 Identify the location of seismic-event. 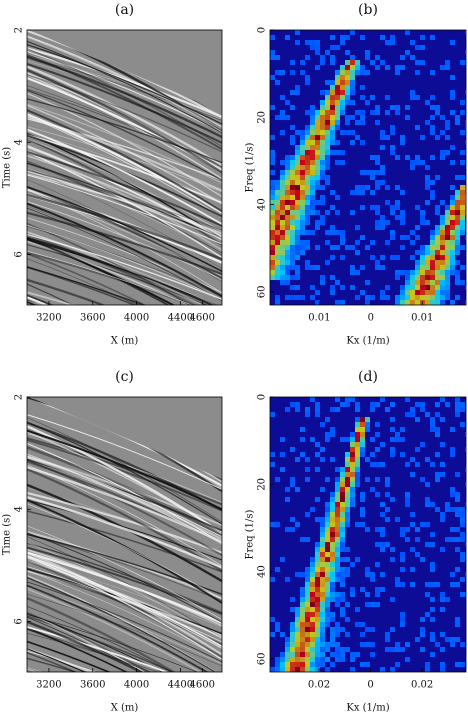
(124, 333).